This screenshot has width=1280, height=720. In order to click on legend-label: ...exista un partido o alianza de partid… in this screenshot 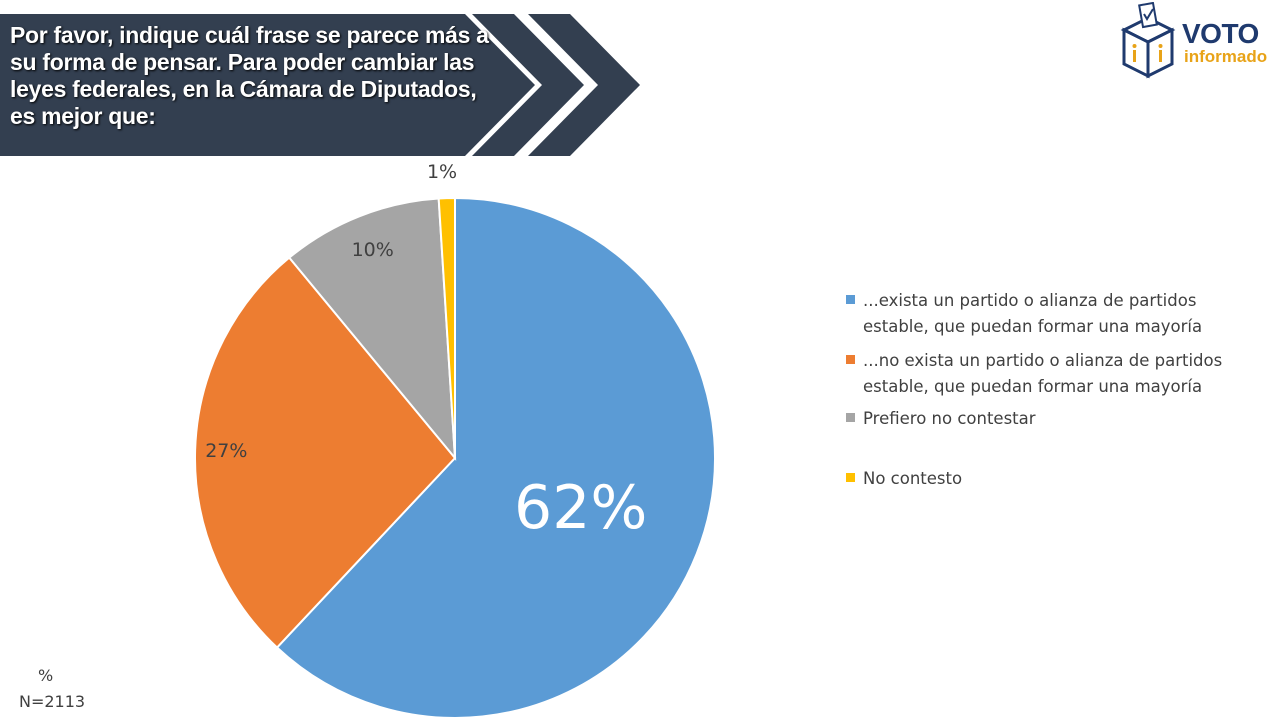, I will do `click(1033, 313)`.